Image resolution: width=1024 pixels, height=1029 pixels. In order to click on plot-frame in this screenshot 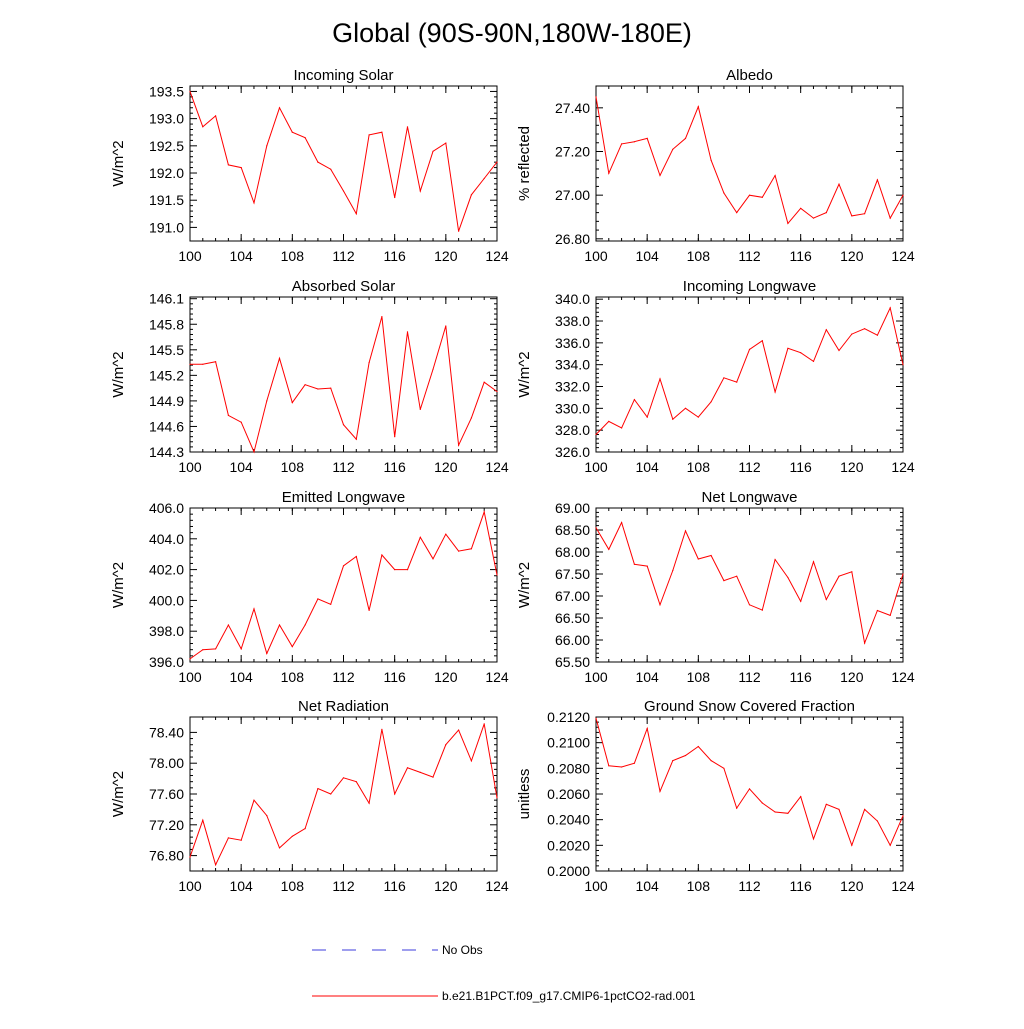, I will do `click(343, 163)`.